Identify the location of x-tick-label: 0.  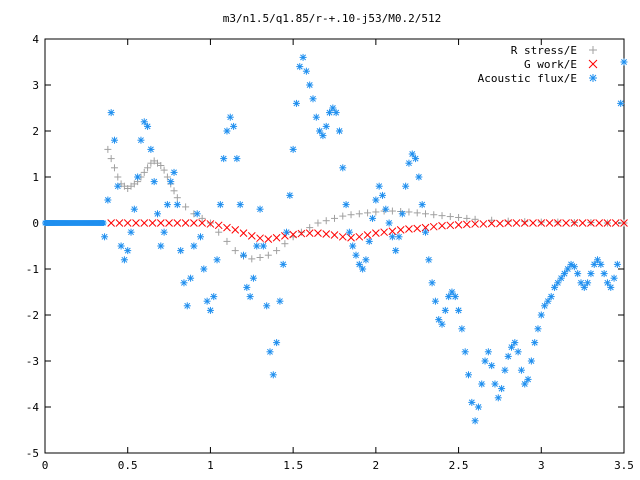
(45, 465).